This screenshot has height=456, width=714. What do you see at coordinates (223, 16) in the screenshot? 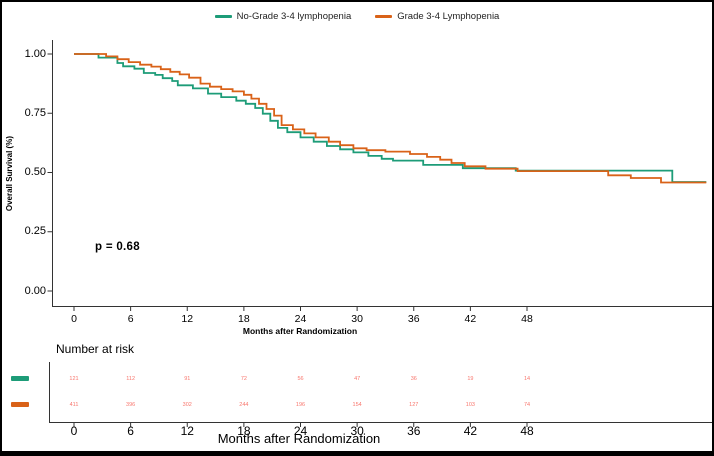
I see `no-grade-line-swatch` at bounding box center [223, 16].